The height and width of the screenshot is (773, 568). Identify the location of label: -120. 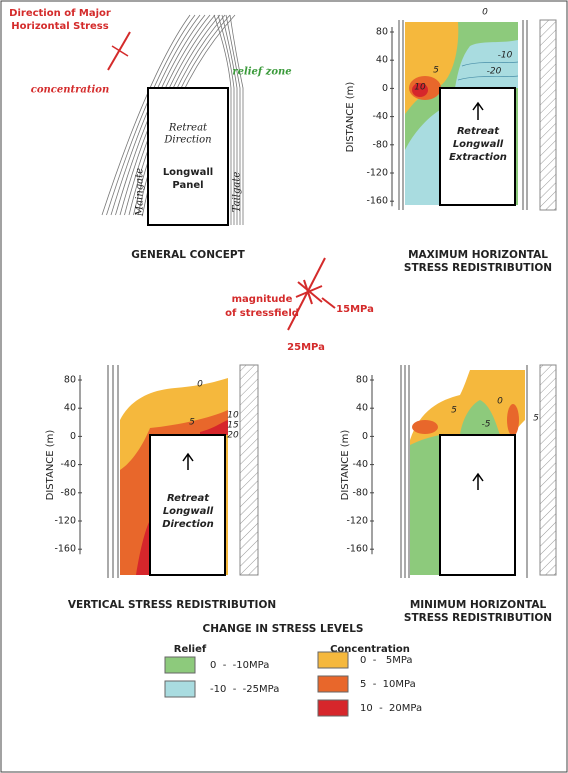
(377, 173).